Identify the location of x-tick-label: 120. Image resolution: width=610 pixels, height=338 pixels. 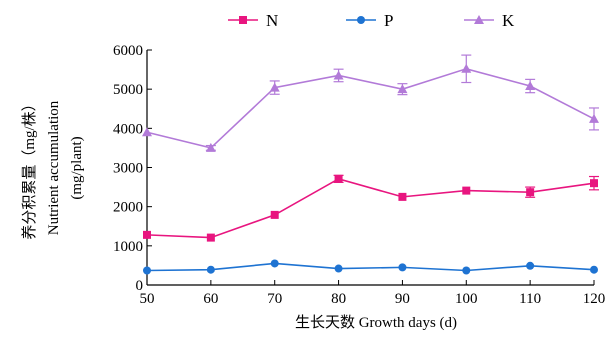
(594, 299).